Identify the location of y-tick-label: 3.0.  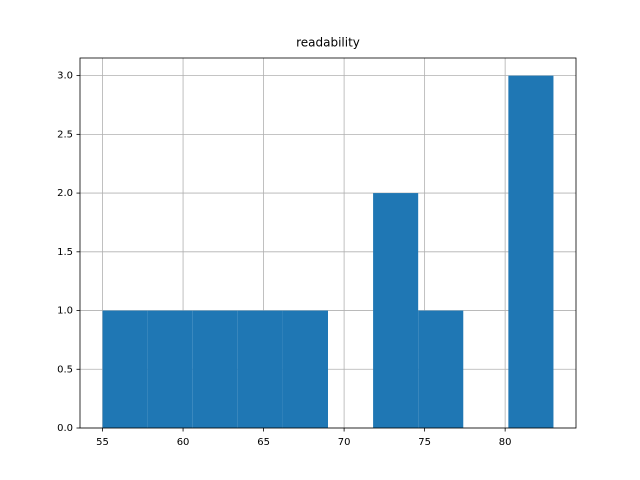
(65, 76).